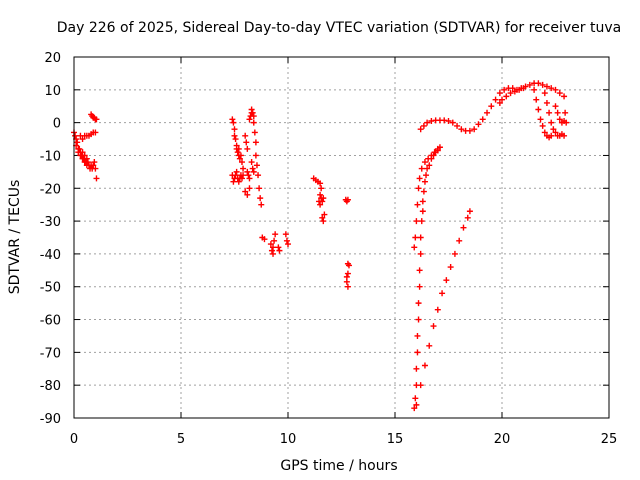  What do you see at coordinates (50, 353) in the screenshot?
I see `y-tick-label: -70` at bounding box center [50, 353].